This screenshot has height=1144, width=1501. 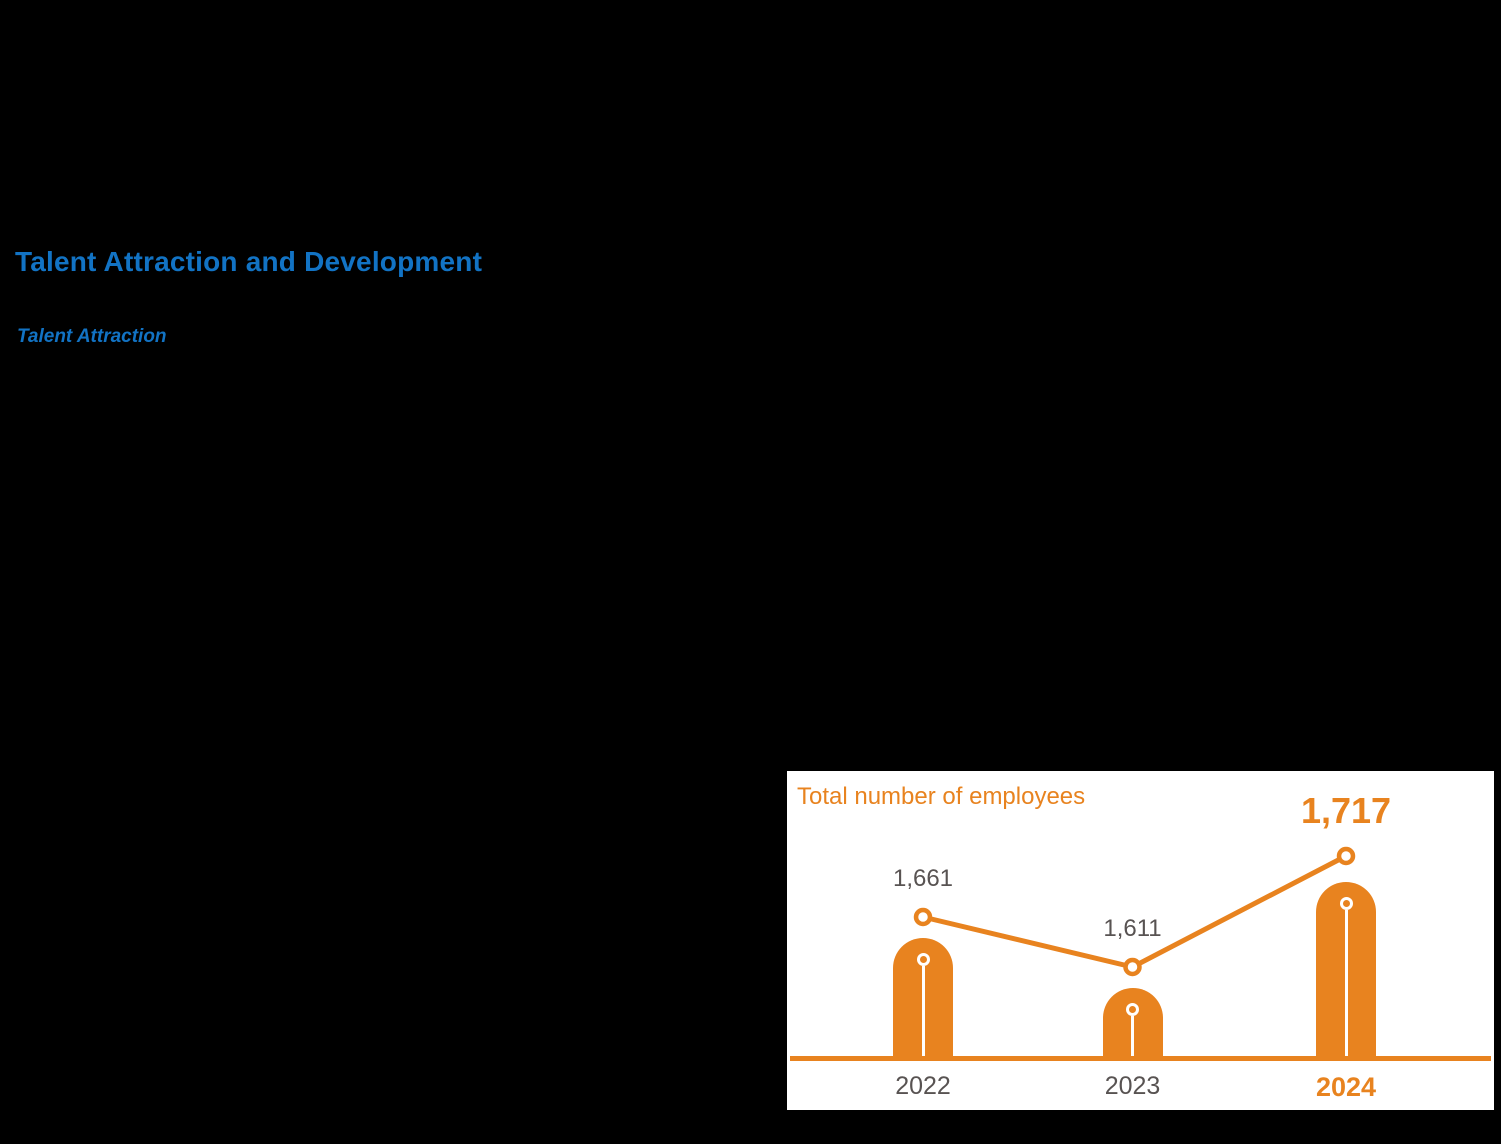 I want to click on x-axis-label-2024: 2024, so click(x=1346, y=1087).